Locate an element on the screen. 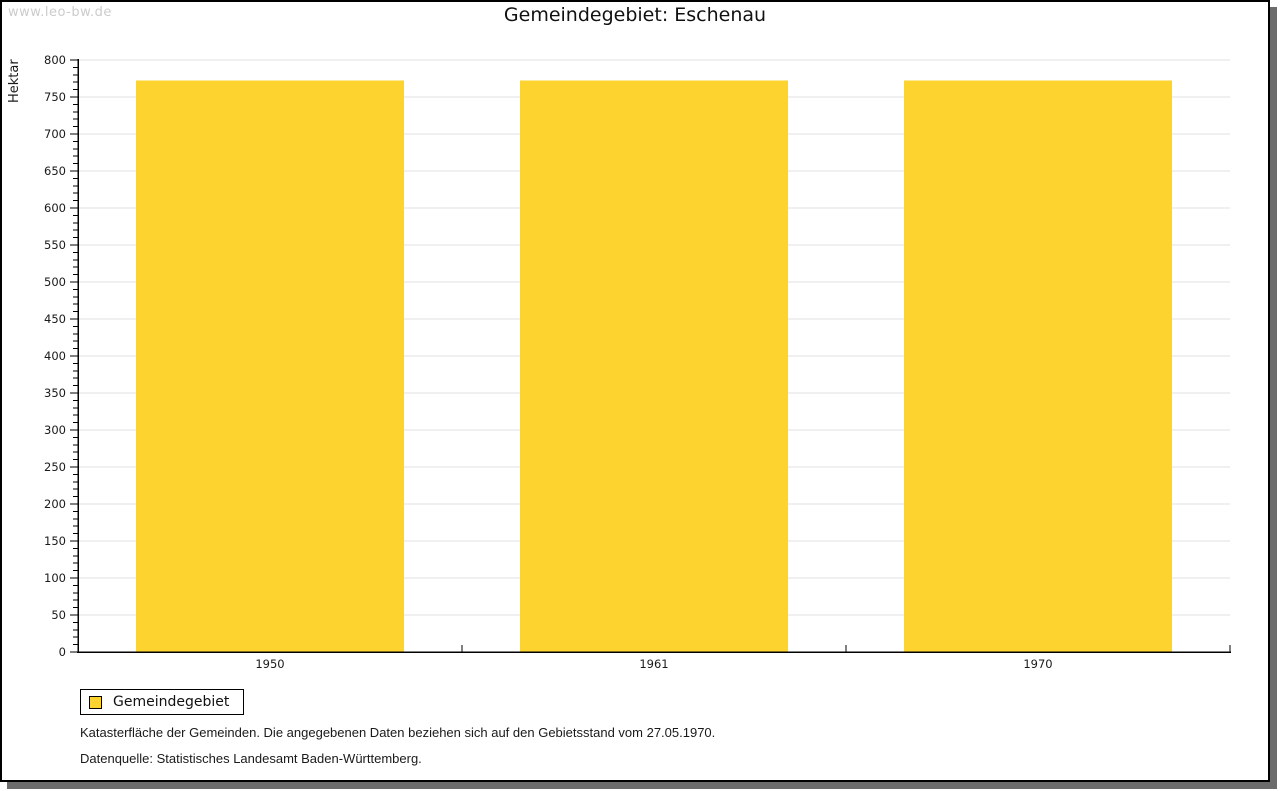 This screenshot has height=791, width=1280. x-category-label: 1950 is located at coordinates (269, 664).